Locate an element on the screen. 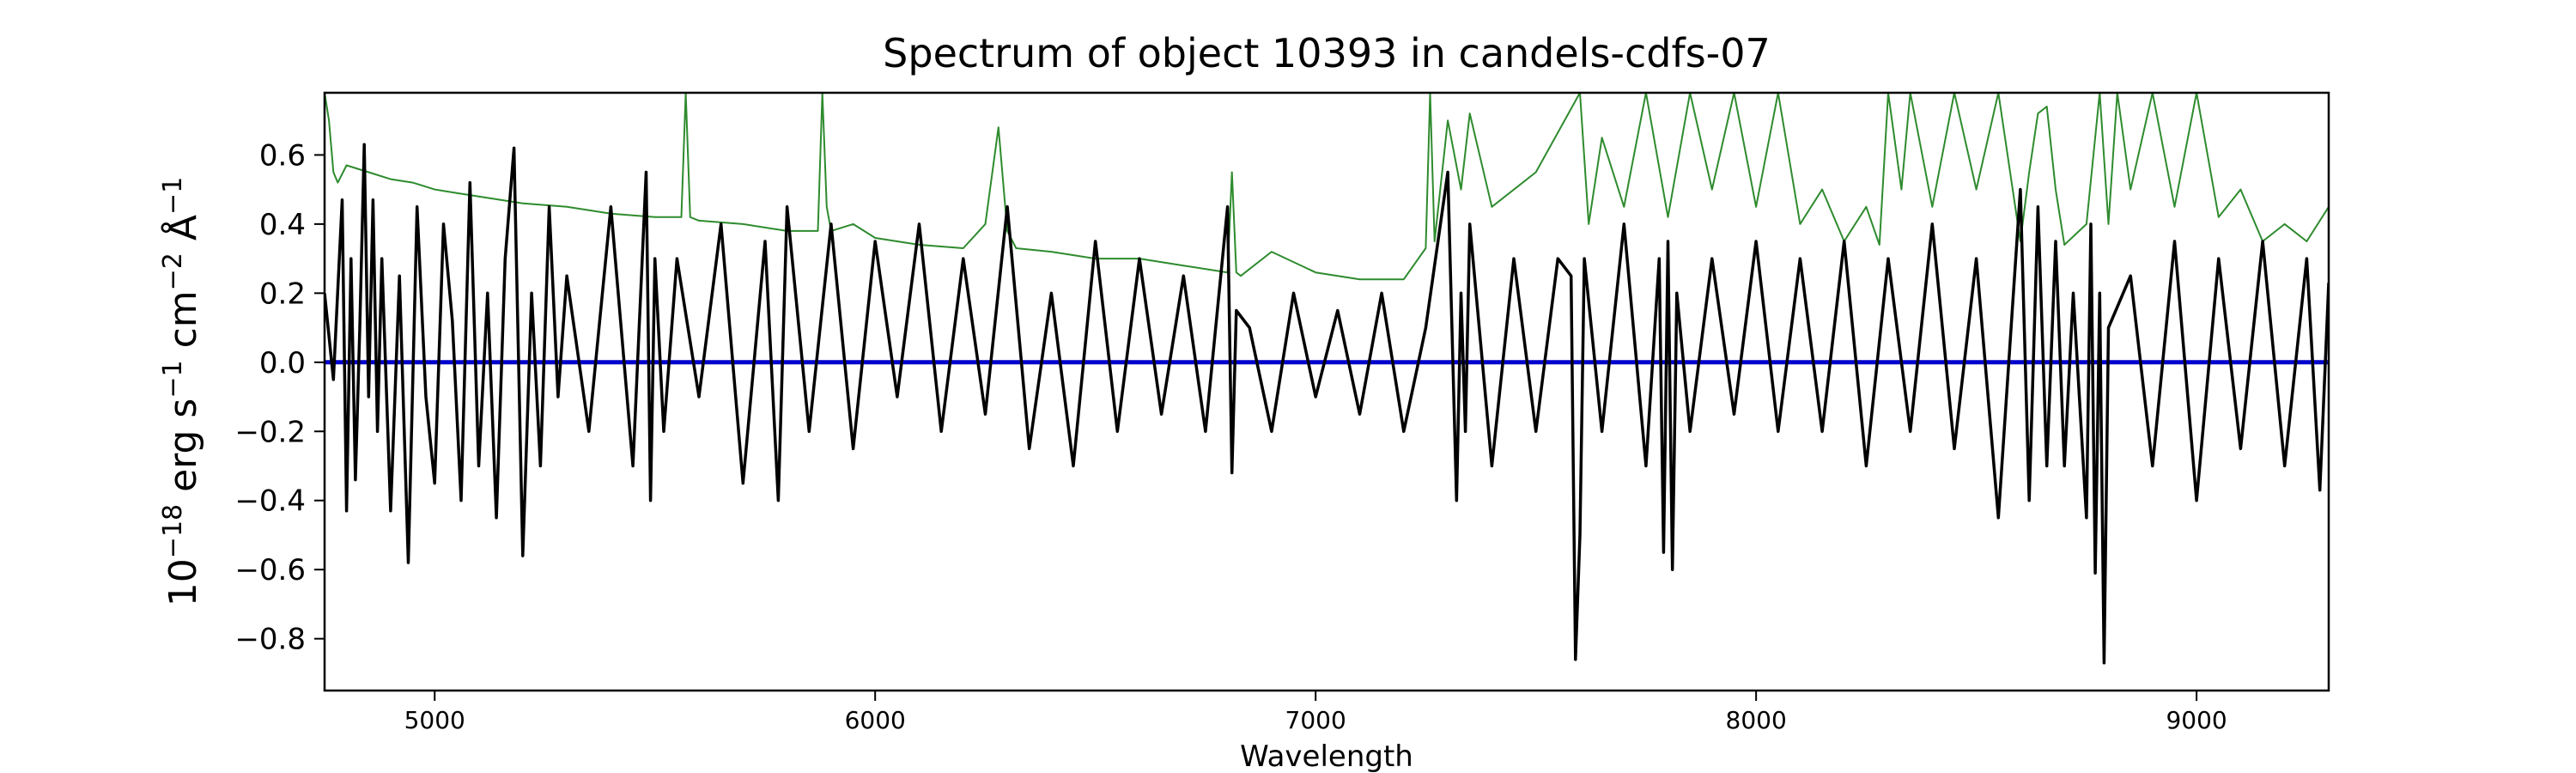 The height and width of the screenshot is (773, 2576). y-label-unit-2: cm is located at coordinates (183, 325).